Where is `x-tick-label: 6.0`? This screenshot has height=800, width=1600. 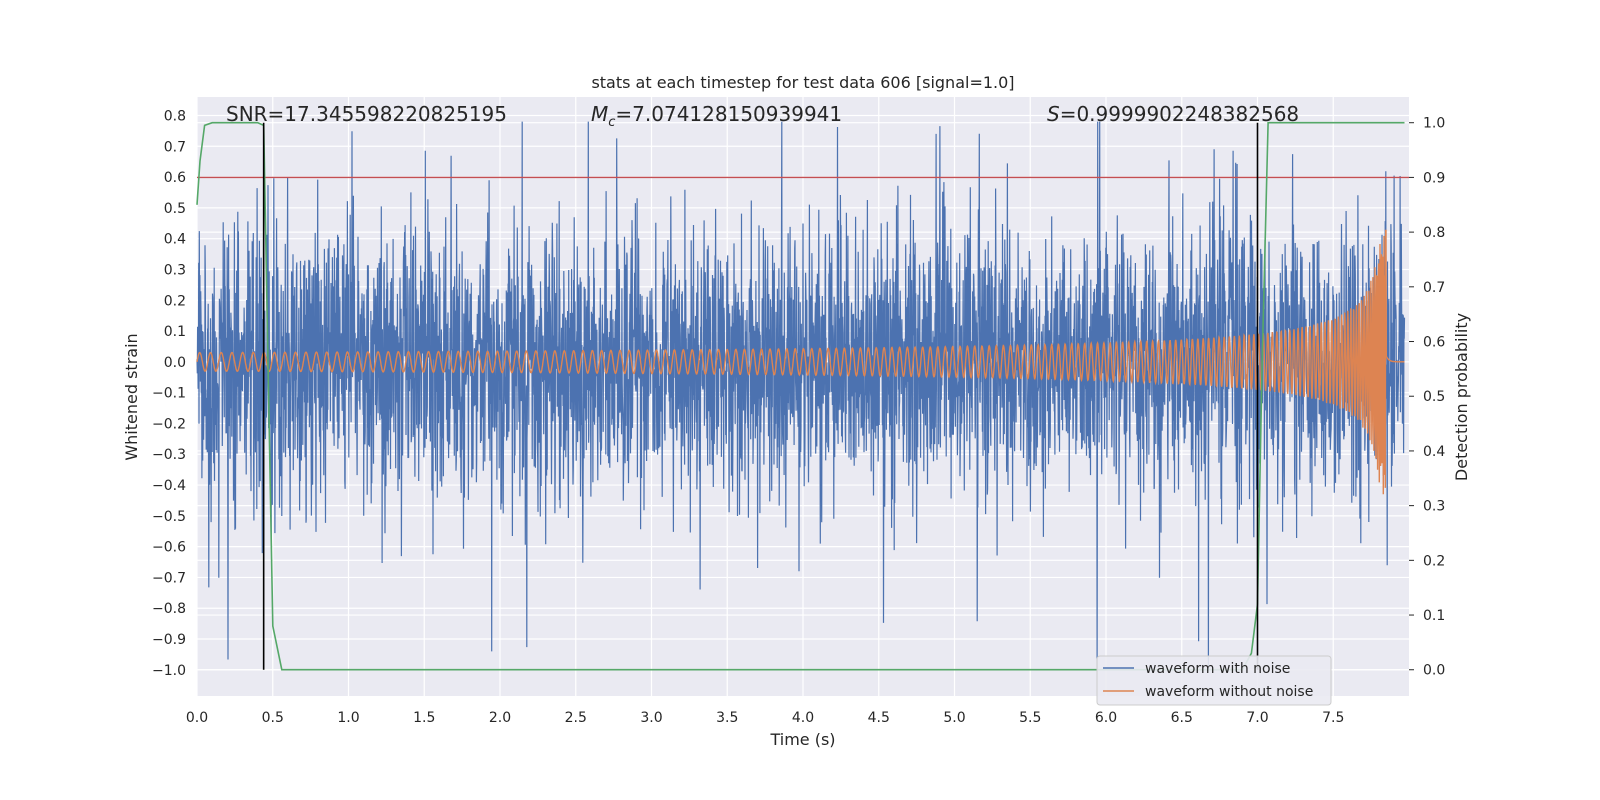
x-tick-label: 6.0 is located at coordinates (1106, 718).